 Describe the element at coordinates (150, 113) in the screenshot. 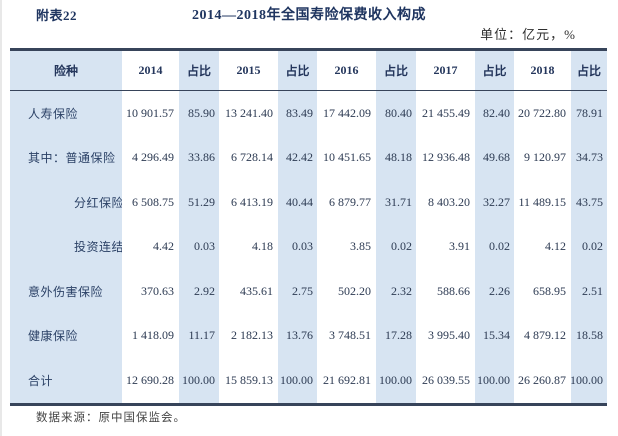

I see `premium-value-cell: 10 901.57` at that location.